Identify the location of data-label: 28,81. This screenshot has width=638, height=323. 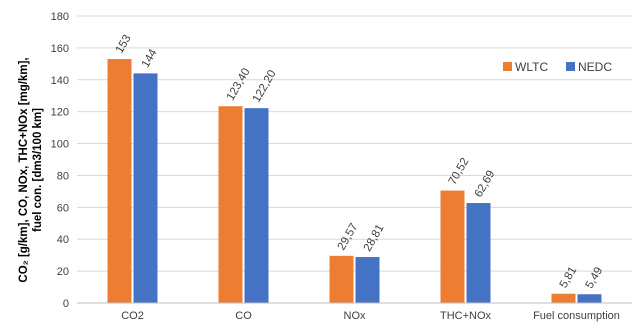
(374, 238).